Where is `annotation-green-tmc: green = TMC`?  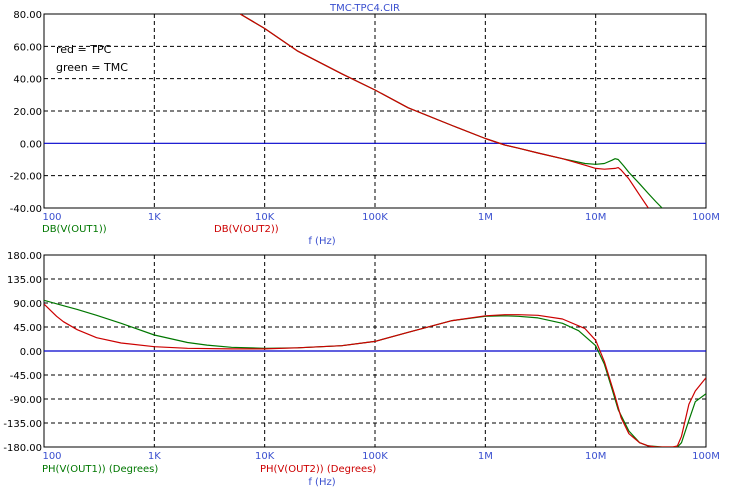
annotation-green-tmc: green = TMC is located at coordinates (92, 67).